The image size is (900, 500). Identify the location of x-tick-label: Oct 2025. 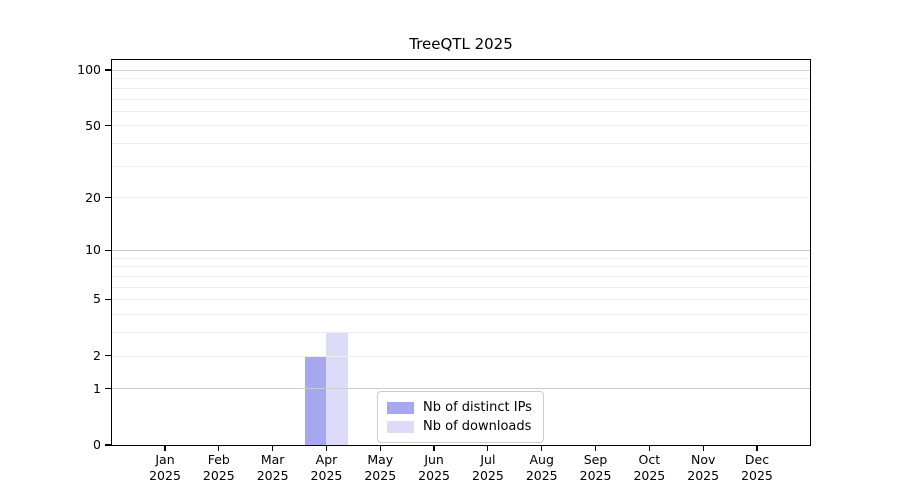
(649, 467).